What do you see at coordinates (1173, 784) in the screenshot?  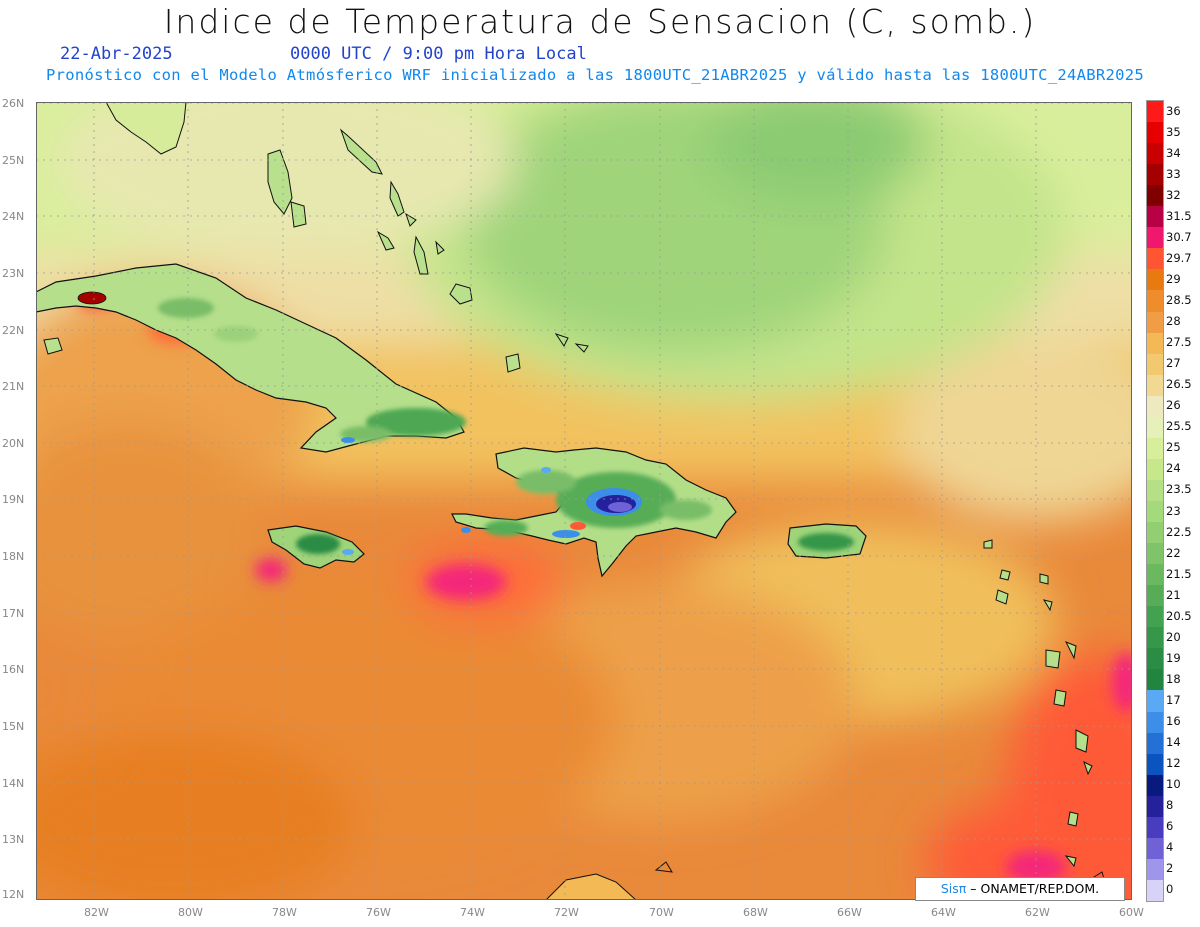 I see `legend-label: 10` at bounding box center [1173, 784].